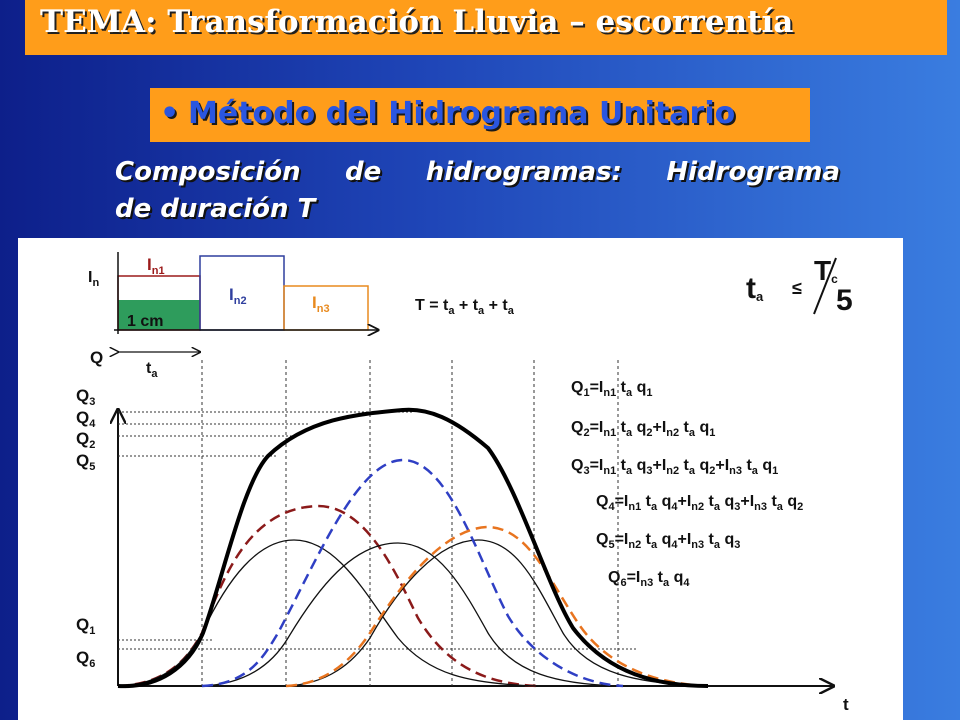 Image resolution: width=960 pixels, height=720 pixels. I want to click on ta-label: ta, so click(152, 370).